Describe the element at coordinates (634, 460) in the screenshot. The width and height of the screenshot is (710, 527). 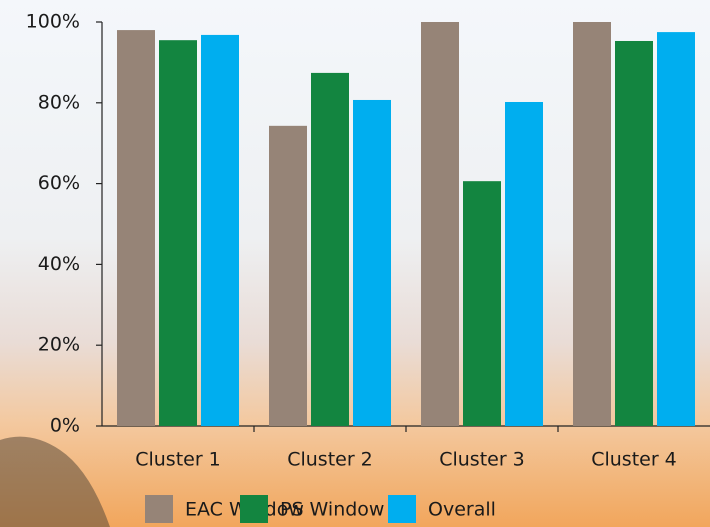
I see `x-tick-label: Cluster 4` at that location.